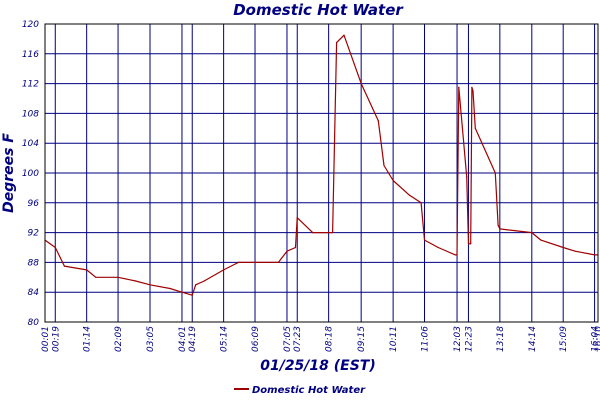 This screenshot has width=600, height=400. Describe the element at coordinates (533, 339) in the screenshot. I see `x-tick-label: 14:14` at that location.